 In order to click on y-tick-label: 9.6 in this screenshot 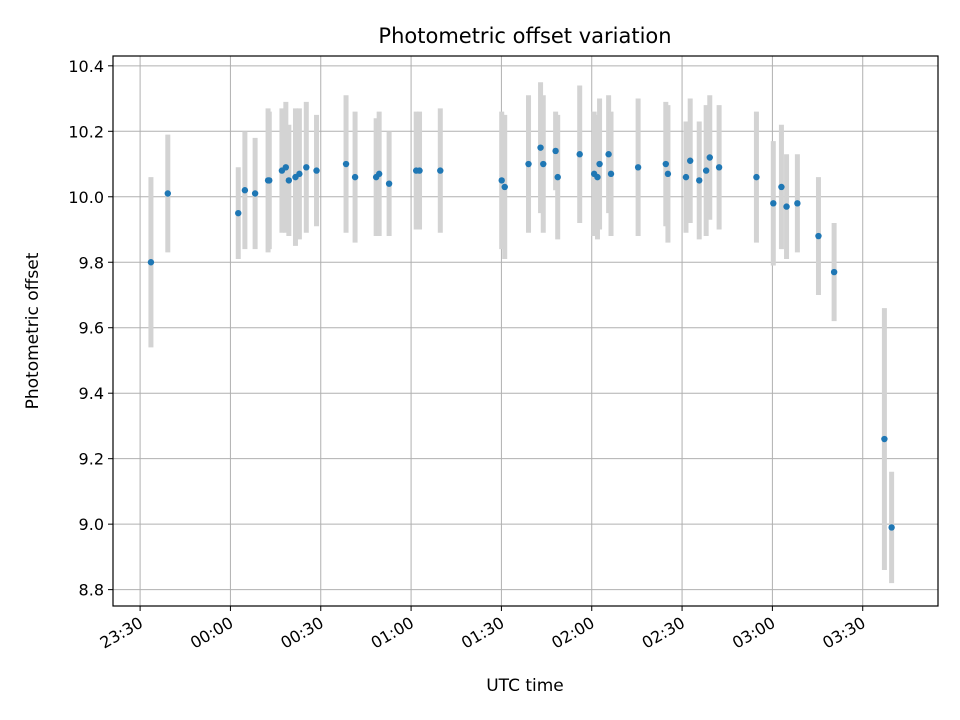, I will do `click(91, 328)`.